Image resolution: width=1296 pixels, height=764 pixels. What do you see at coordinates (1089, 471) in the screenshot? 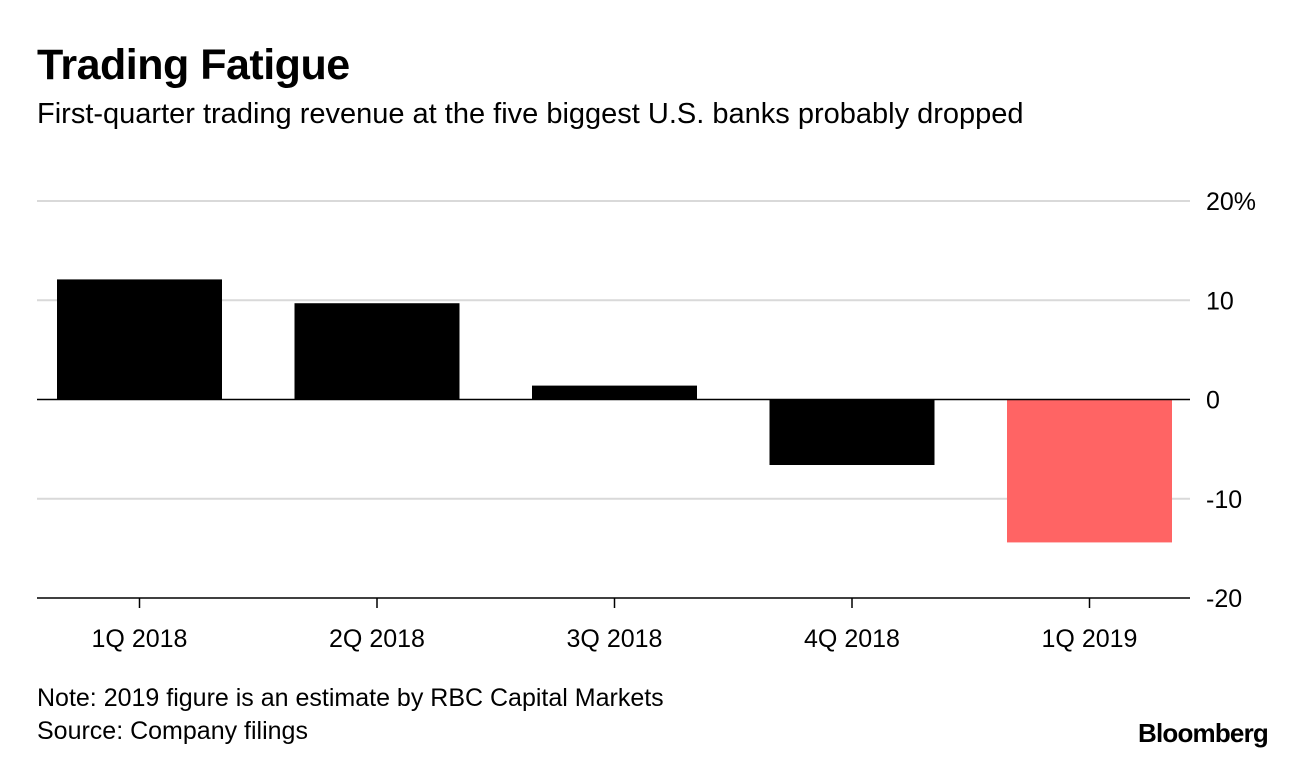
I see `bar-1q-2019` at bounding box center [1089, 471].